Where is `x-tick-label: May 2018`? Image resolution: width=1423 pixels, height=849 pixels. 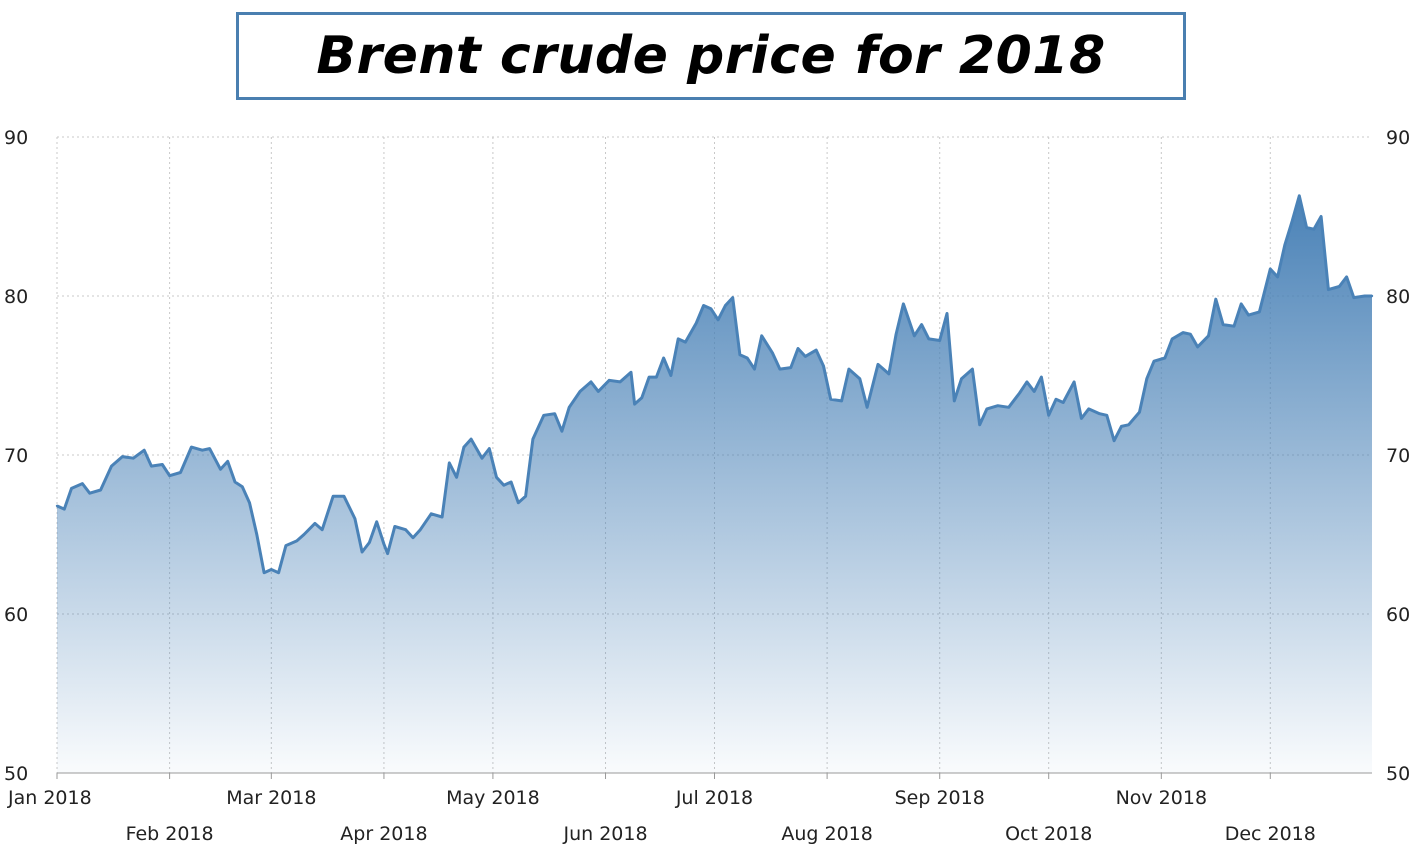
x-tick-label: May 2018 is located at coordinates (493, 798).